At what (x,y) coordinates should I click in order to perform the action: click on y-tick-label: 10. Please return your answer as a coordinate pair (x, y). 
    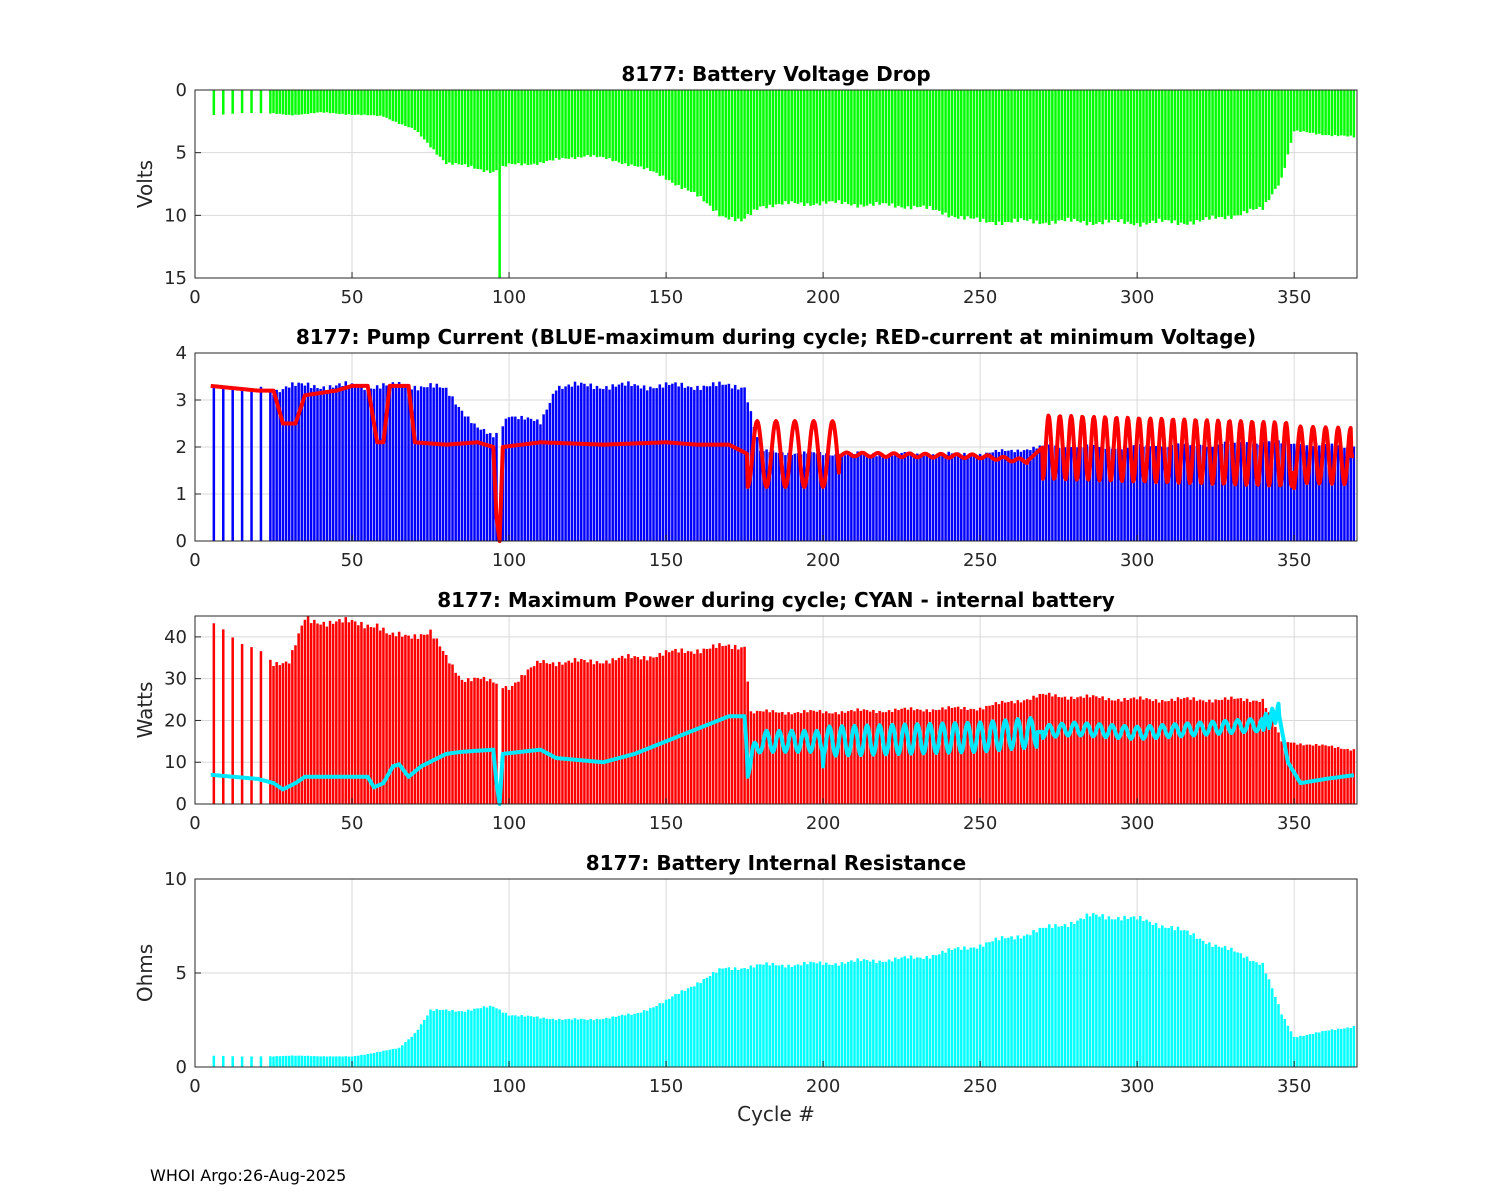
    Looking at the image, I should click on (175, 762).